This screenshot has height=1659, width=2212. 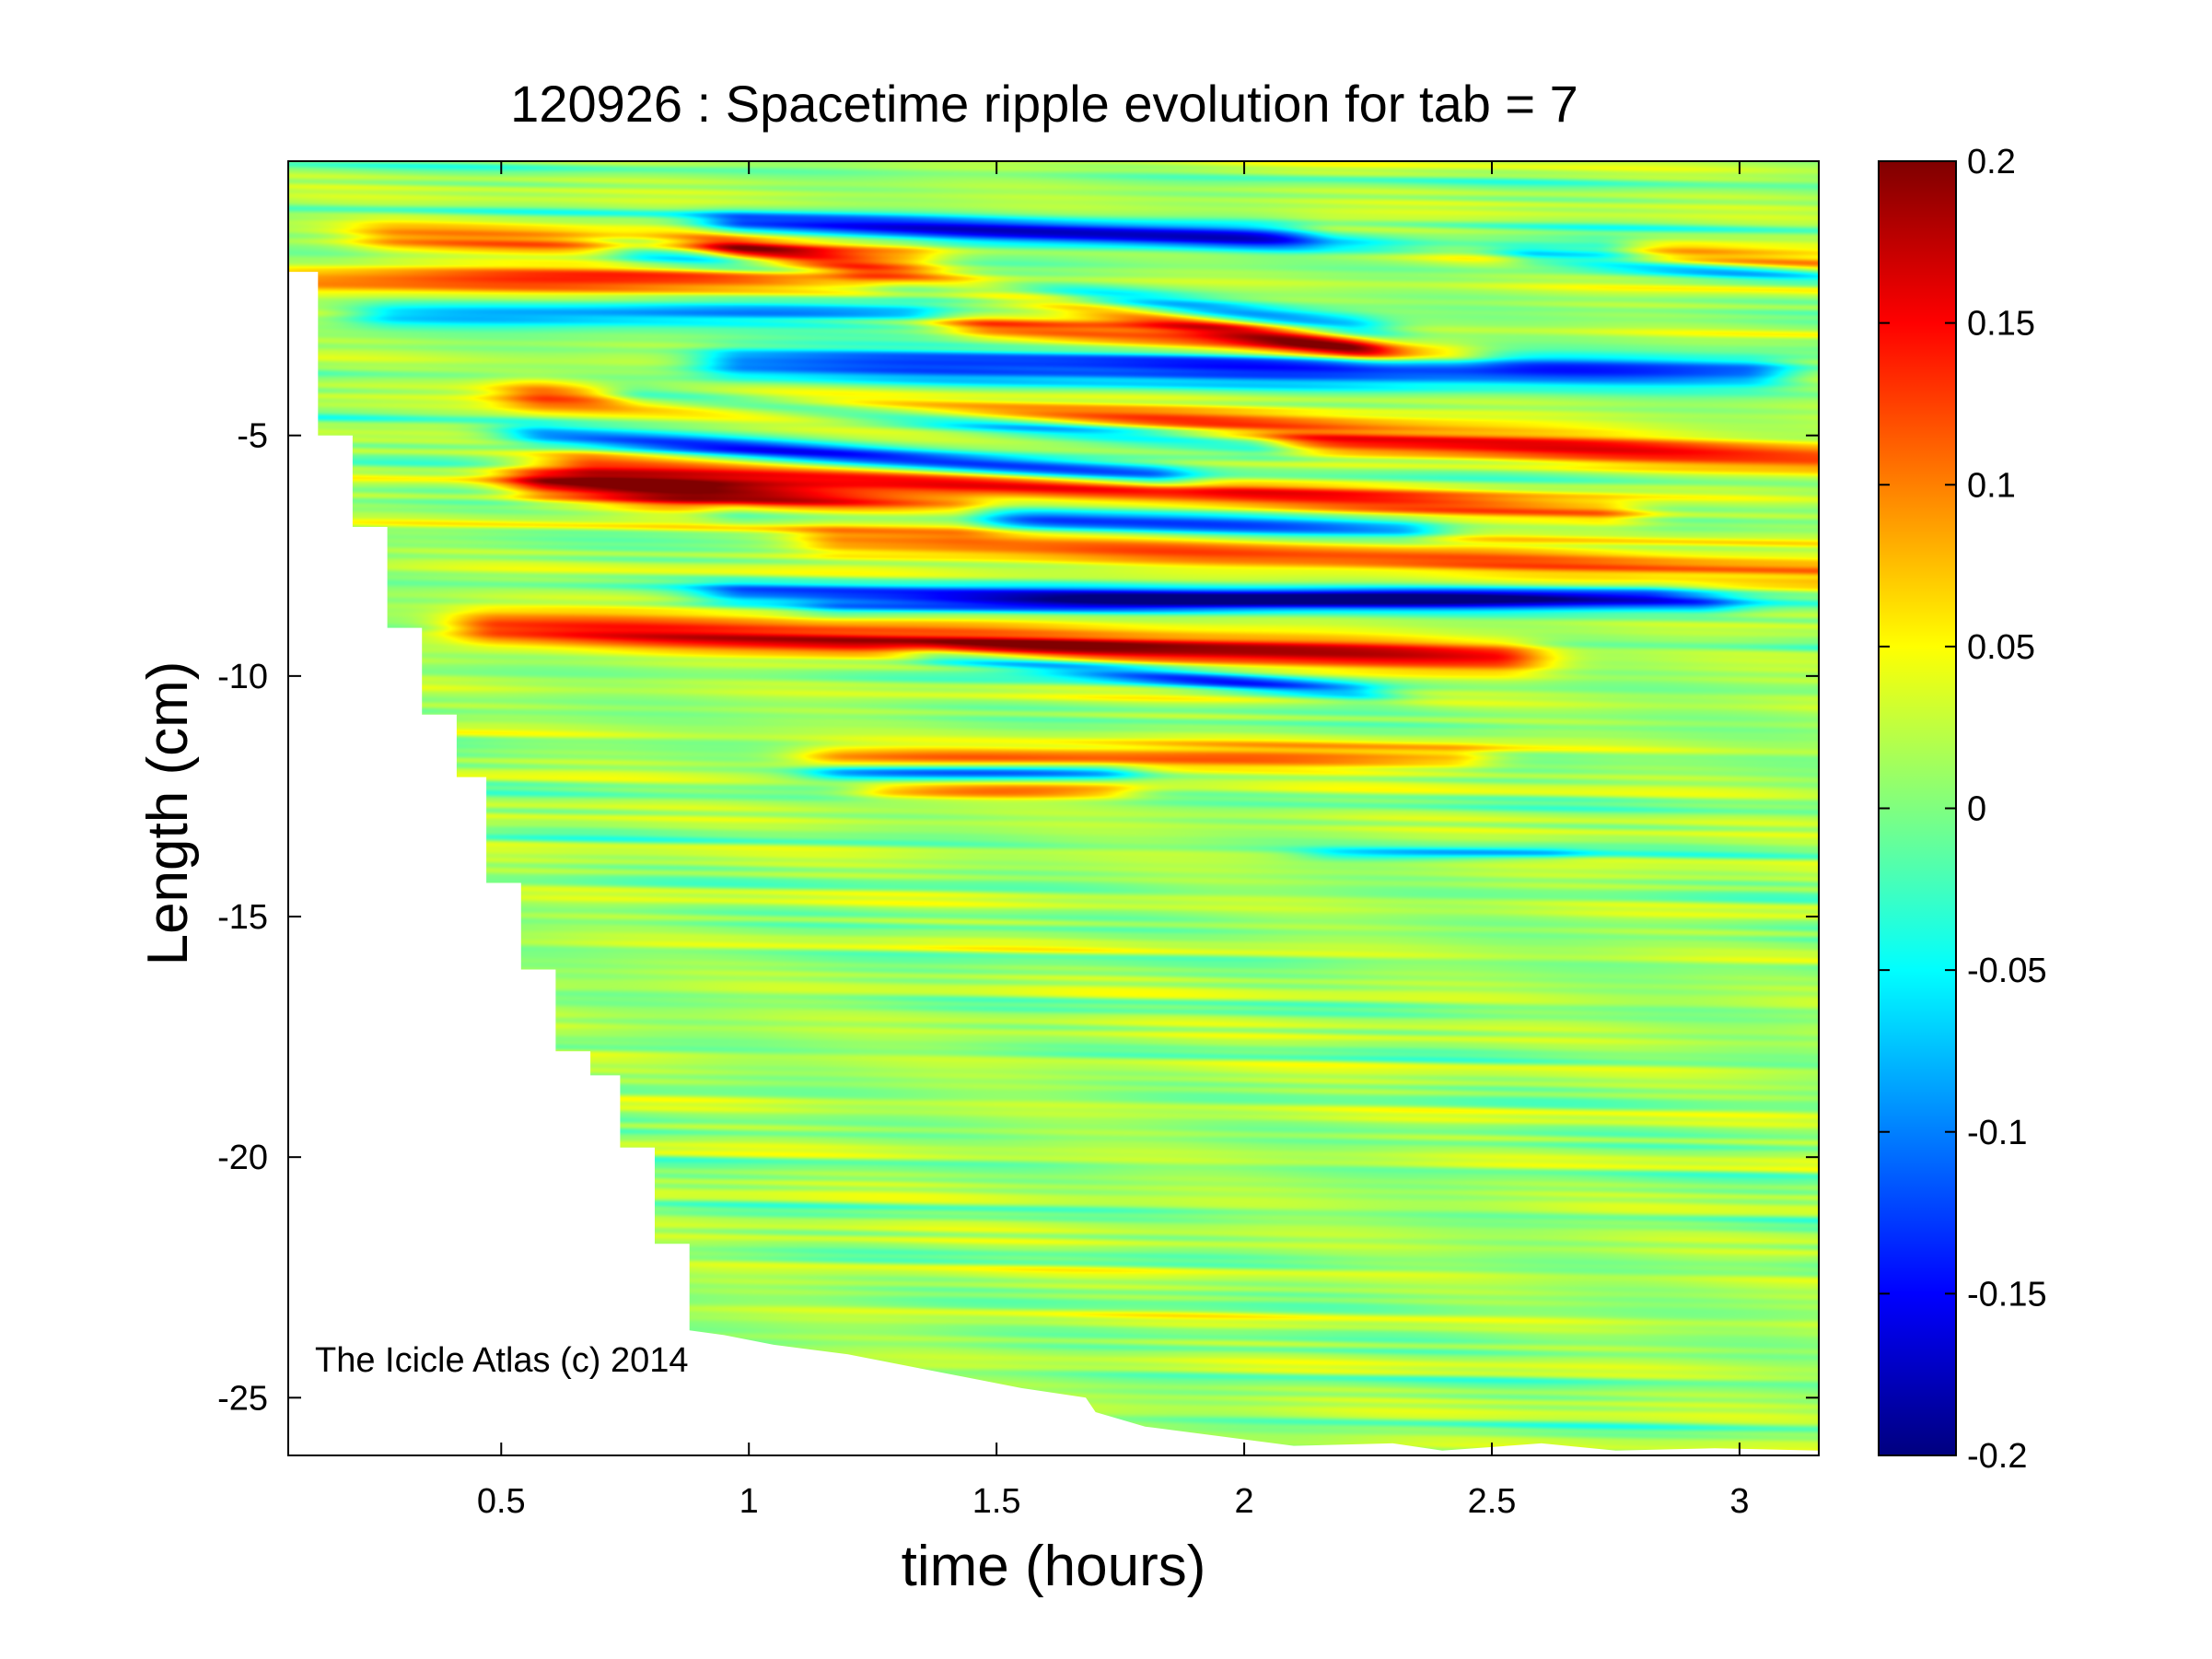 What do you see at coordinates (243, 1158) in the screenshot?
I see `y-tick-label: -20` at bounding box center [243, 1158].